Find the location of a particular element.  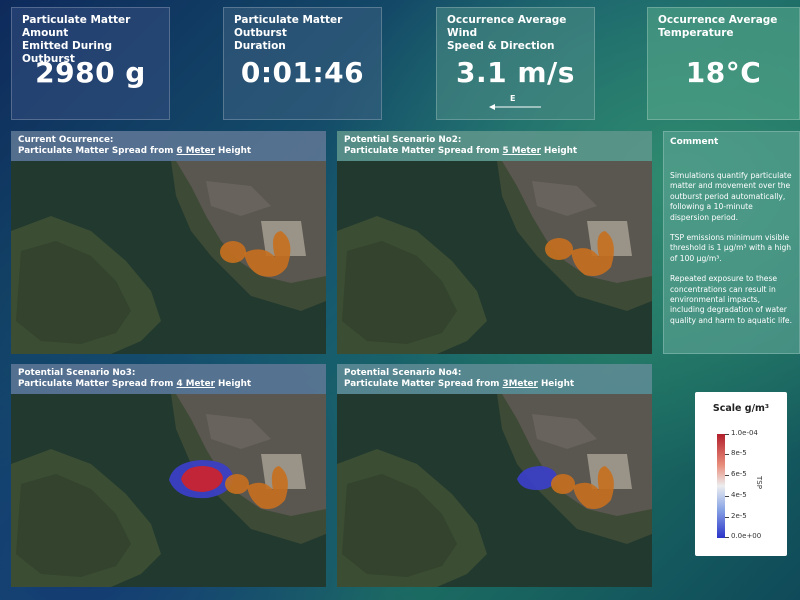

legend-tick-label: 1.0e-04 is located at coordinates (744, 433).